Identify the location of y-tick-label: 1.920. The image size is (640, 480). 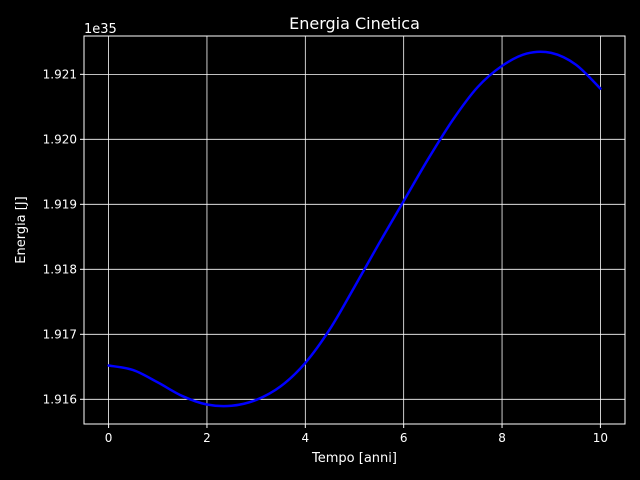
(60, 139).